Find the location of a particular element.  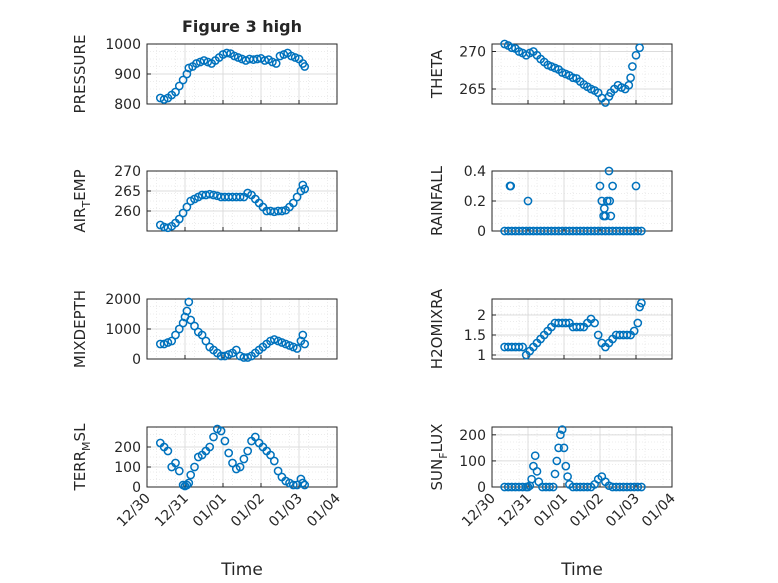

y-axis-label-main: RAINFALL is located at coordinates (437, 200).